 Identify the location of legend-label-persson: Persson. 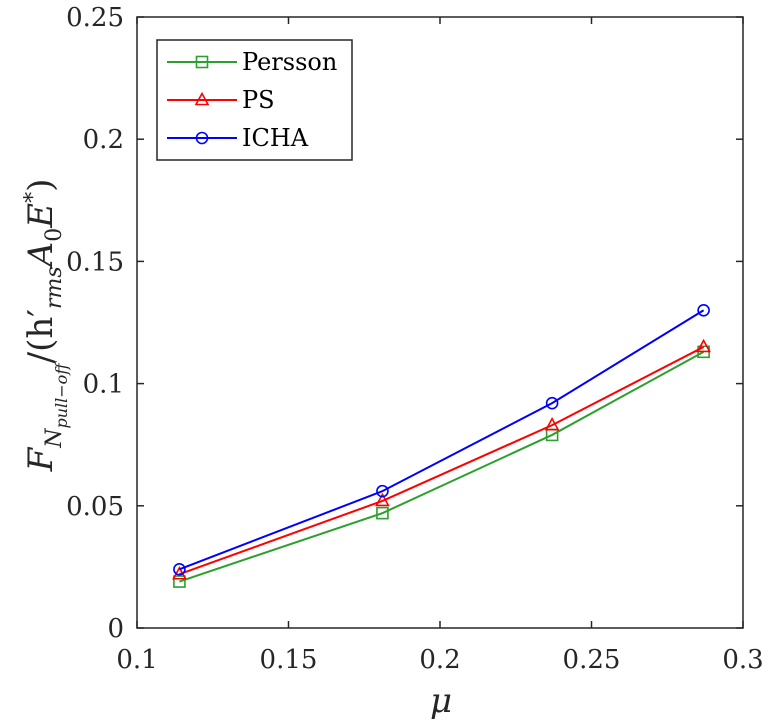
(289, 62).